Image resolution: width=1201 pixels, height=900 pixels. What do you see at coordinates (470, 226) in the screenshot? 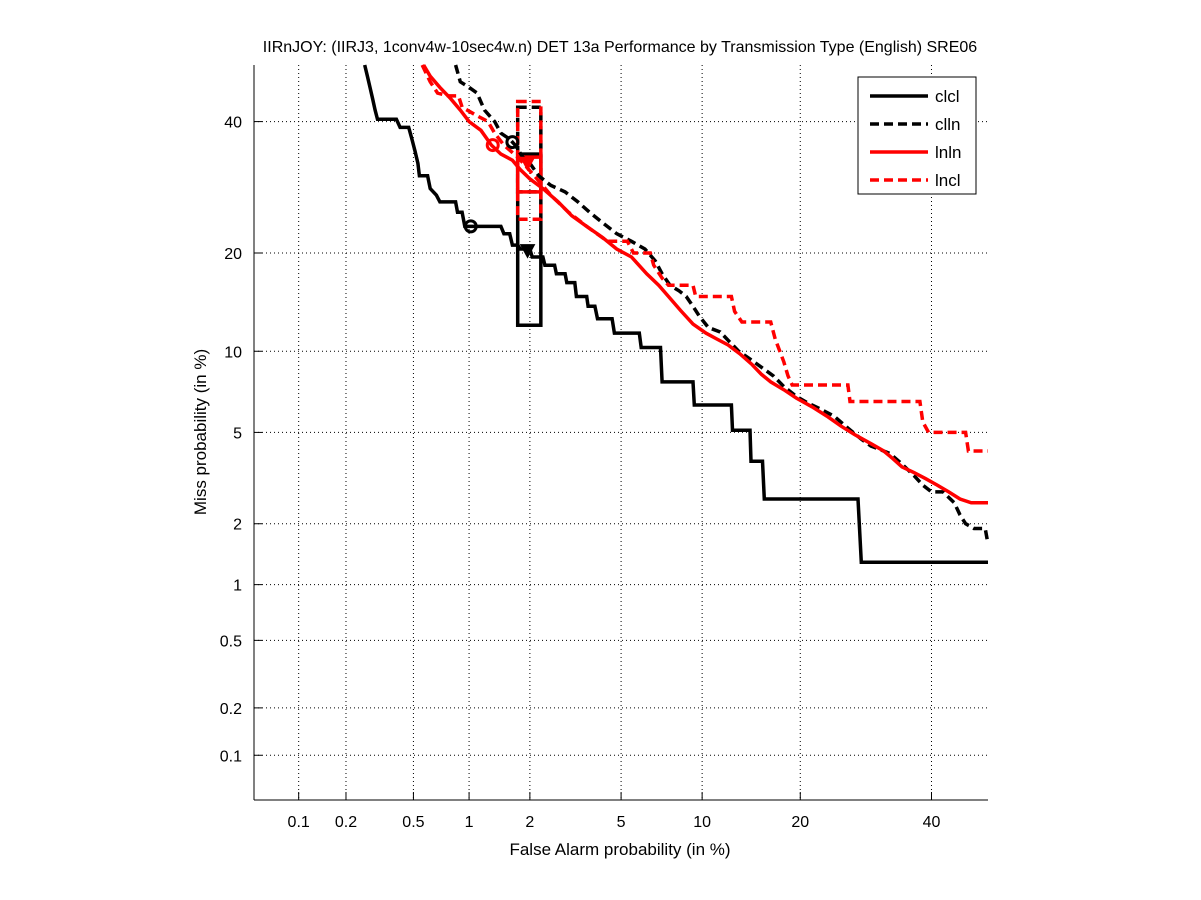
I see `marker-circle-clcl` at bounding box center [470, 226].